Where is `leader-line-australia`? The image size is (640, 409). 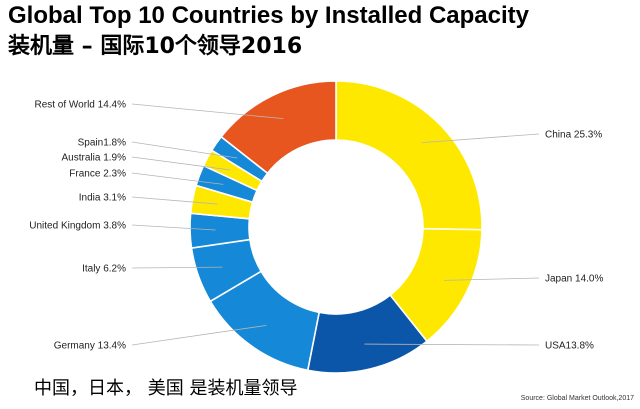
leader-line-australia is located at coordinates (180, 163).